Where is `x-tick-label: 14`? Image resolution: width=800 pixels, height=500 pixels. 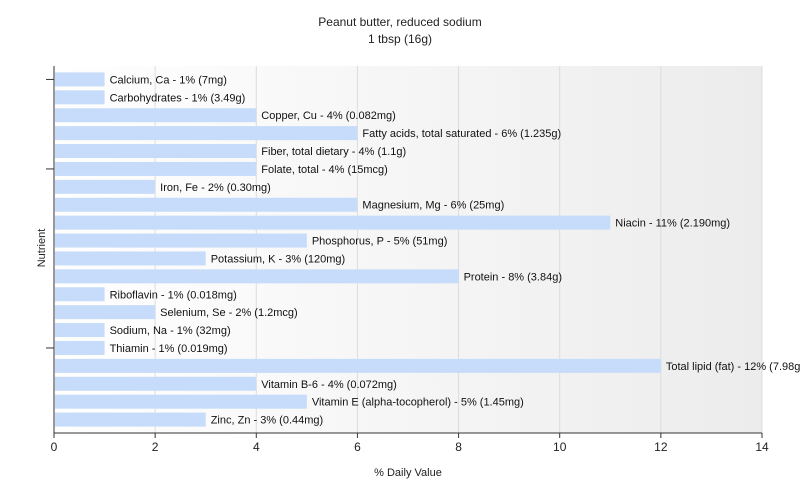
x-tick-label: 14 is located at coordinates (762, 447).